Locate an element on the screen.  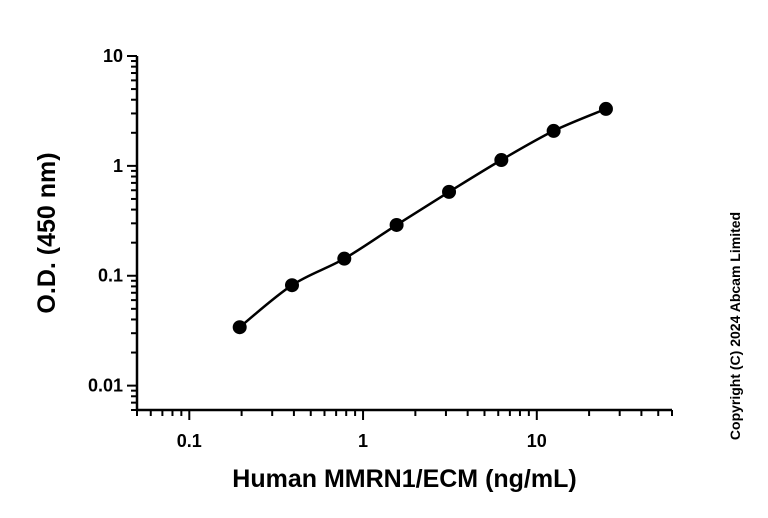
y-axis: 0.01 0.1 1 10 is located at coordinates (113, 228).